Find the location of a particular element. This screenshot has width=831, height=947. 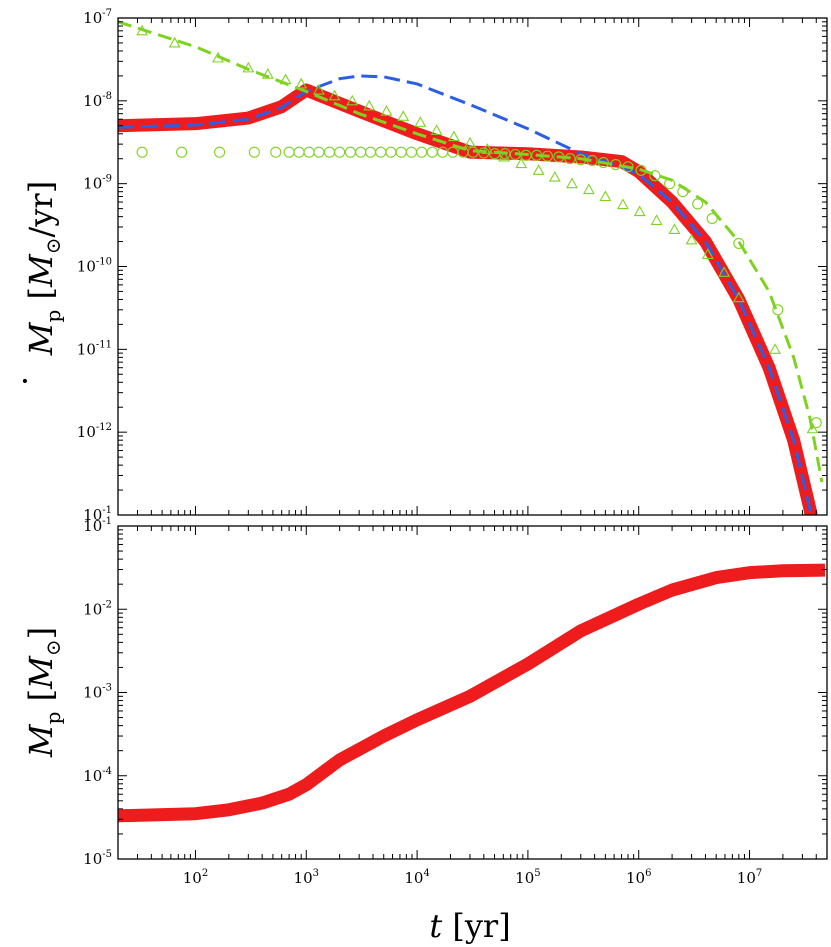

bottom-x-tick-labels: 10² 10³ 10⁴ 10⁵ 10⁶ 10⁷ is located at coordinates (473, 877).